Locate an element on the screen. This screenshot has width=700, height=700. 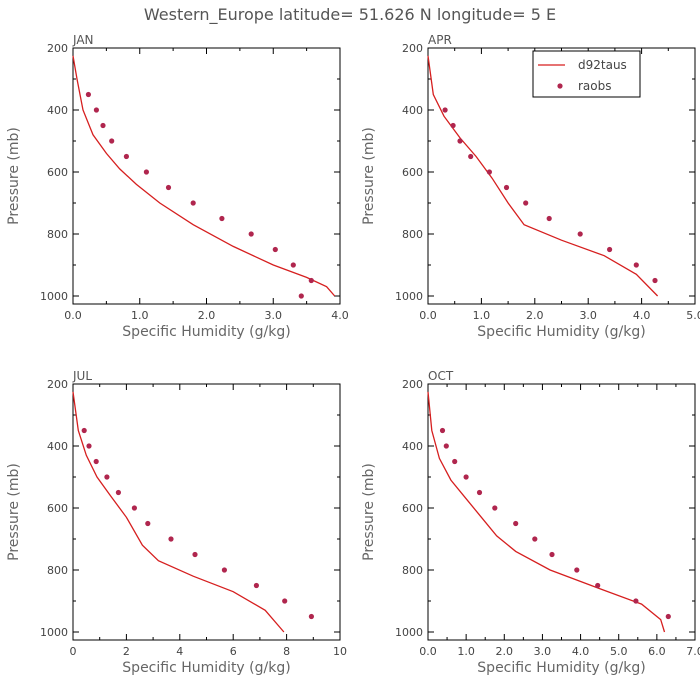
x-tick-label: 2 is located at coordinates (126, 651).